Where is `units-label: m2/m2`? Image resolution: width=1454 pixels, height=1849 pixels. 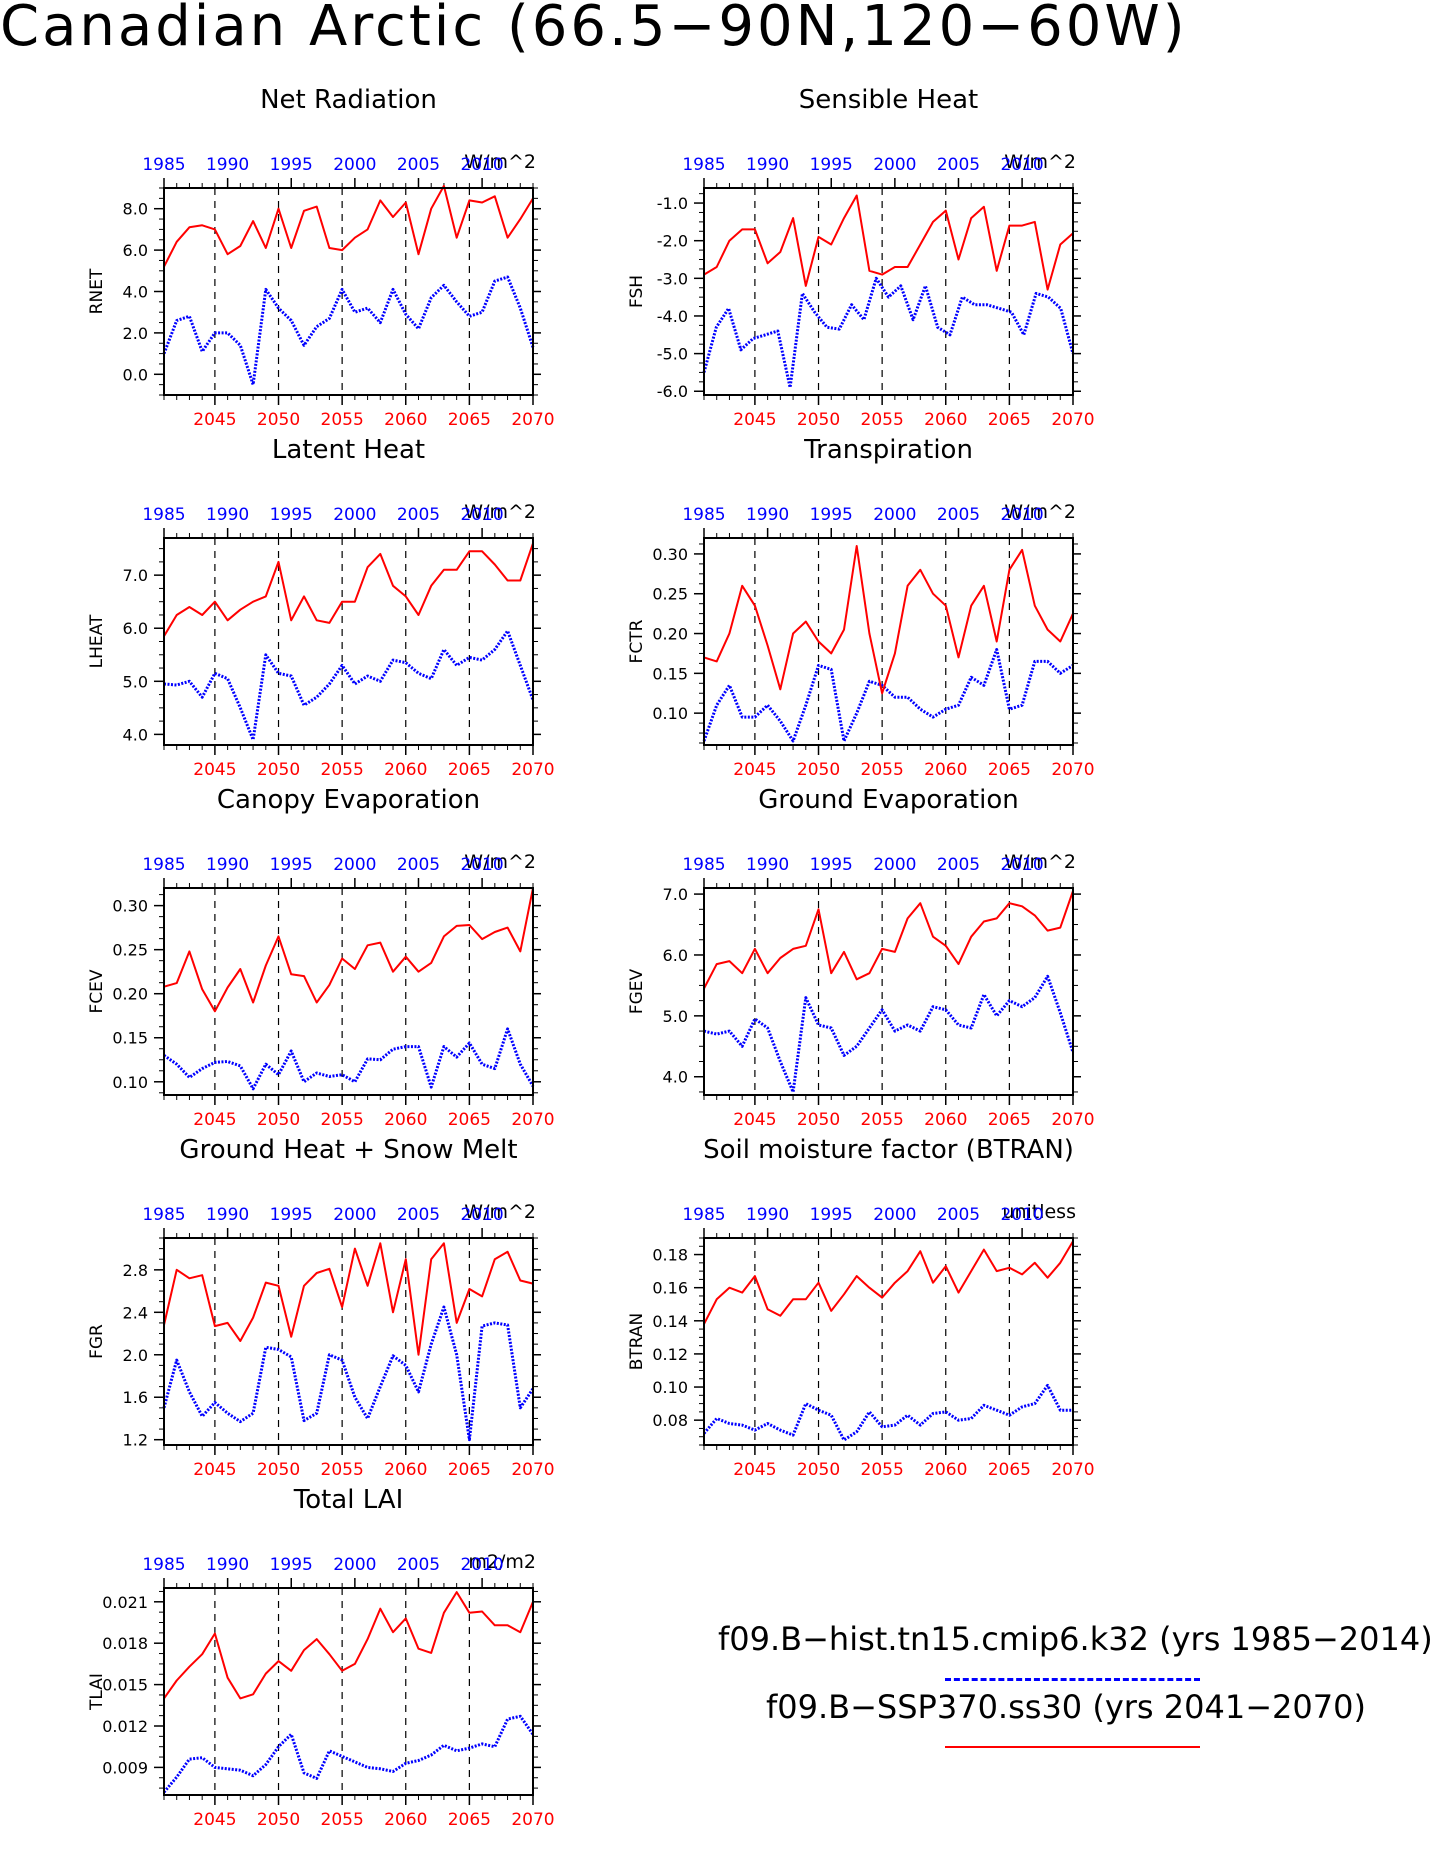
units-label: m2/m2 is located at coordinates (502, 1562).